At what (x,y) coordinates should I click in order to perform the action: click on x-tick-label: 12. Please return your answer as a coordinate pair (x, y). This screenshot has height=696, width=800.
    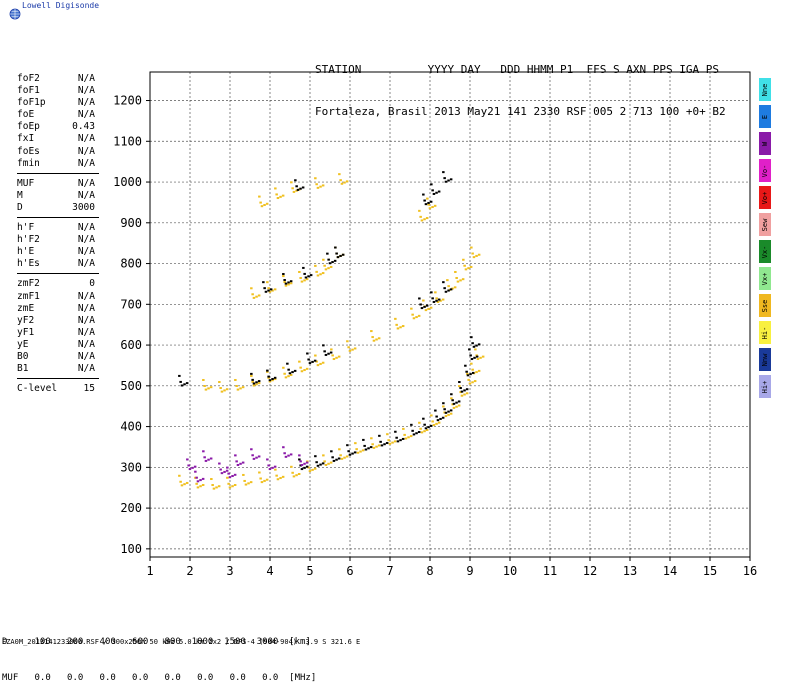
    Looking at the image, I should click on (590, 571).